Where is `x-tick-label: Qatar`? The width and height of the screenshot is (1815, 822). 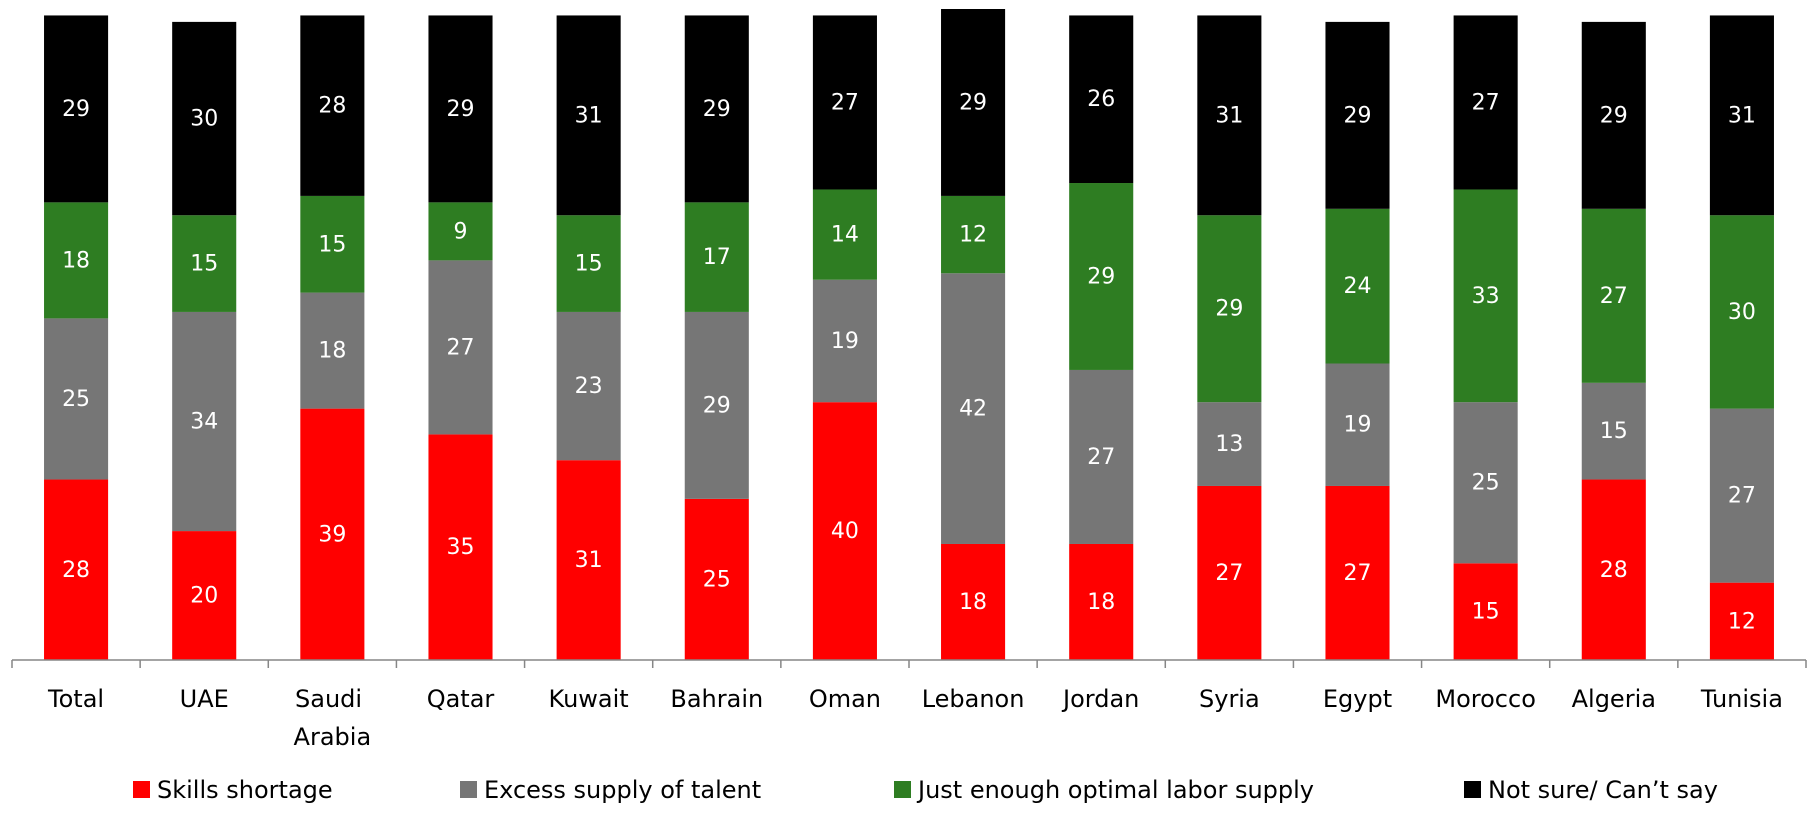
x-tick-label: Qatar is located at coordinates (461, 699).